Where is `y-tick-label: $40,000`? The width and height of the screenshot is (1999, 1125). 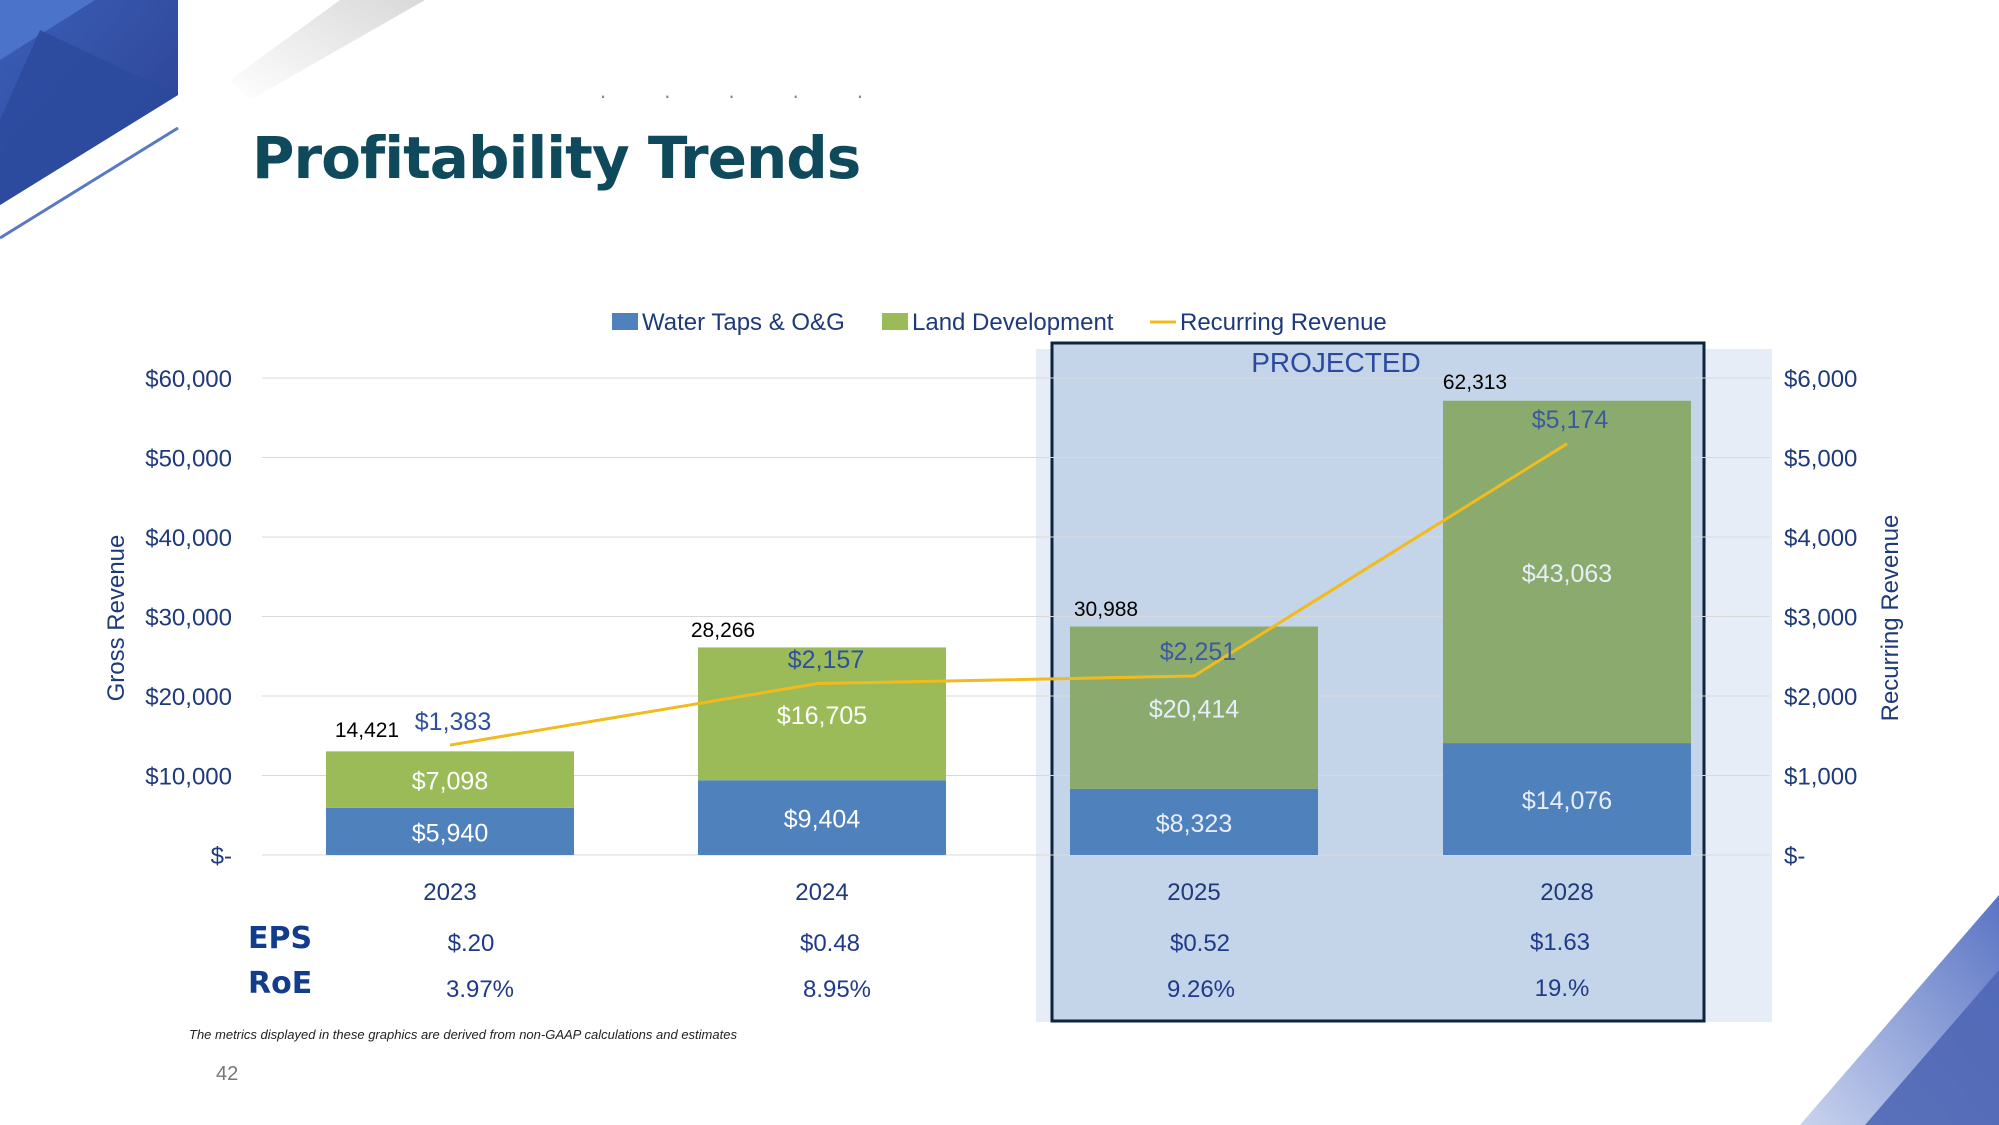 y-tick-label: $40,000 is located at coordinates (188, 538).